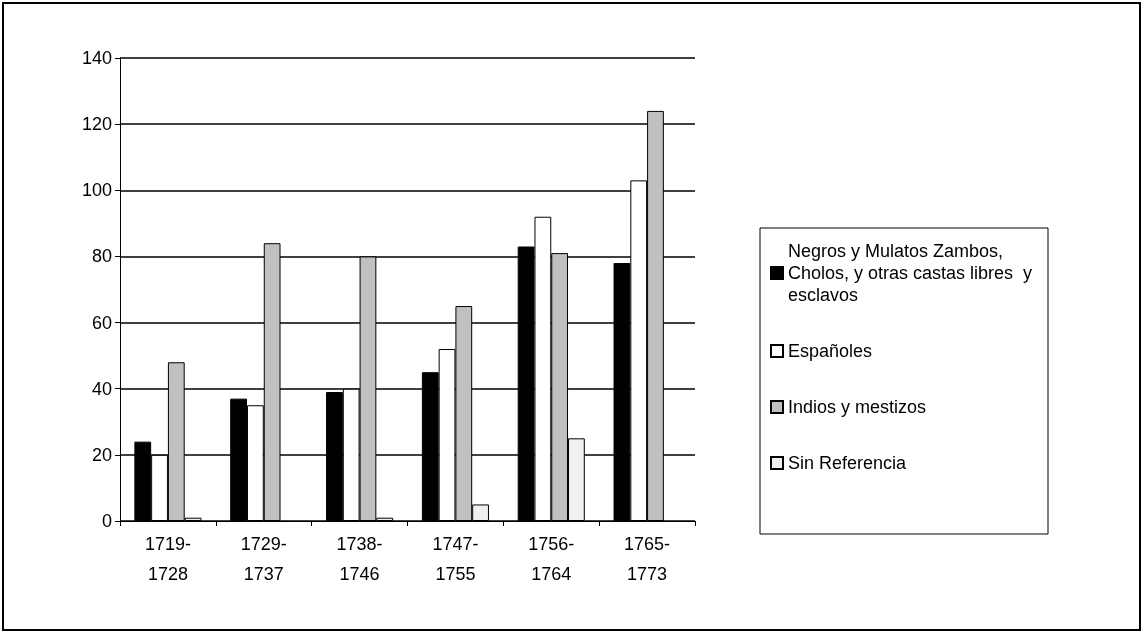 The width and height of the screenshot is (1145, 635). Describe the element at coordinates (96, 124) in the screenshot. I see `y-tick-label: 120` at that location.